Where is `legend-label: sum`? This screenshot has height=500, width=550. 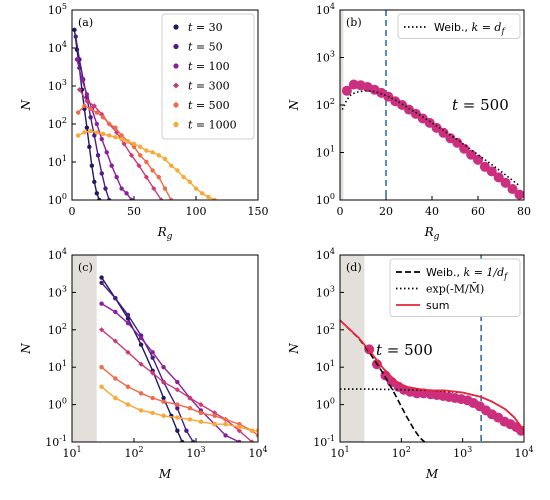
legend-label: sum is located at coordinates (437, 305).